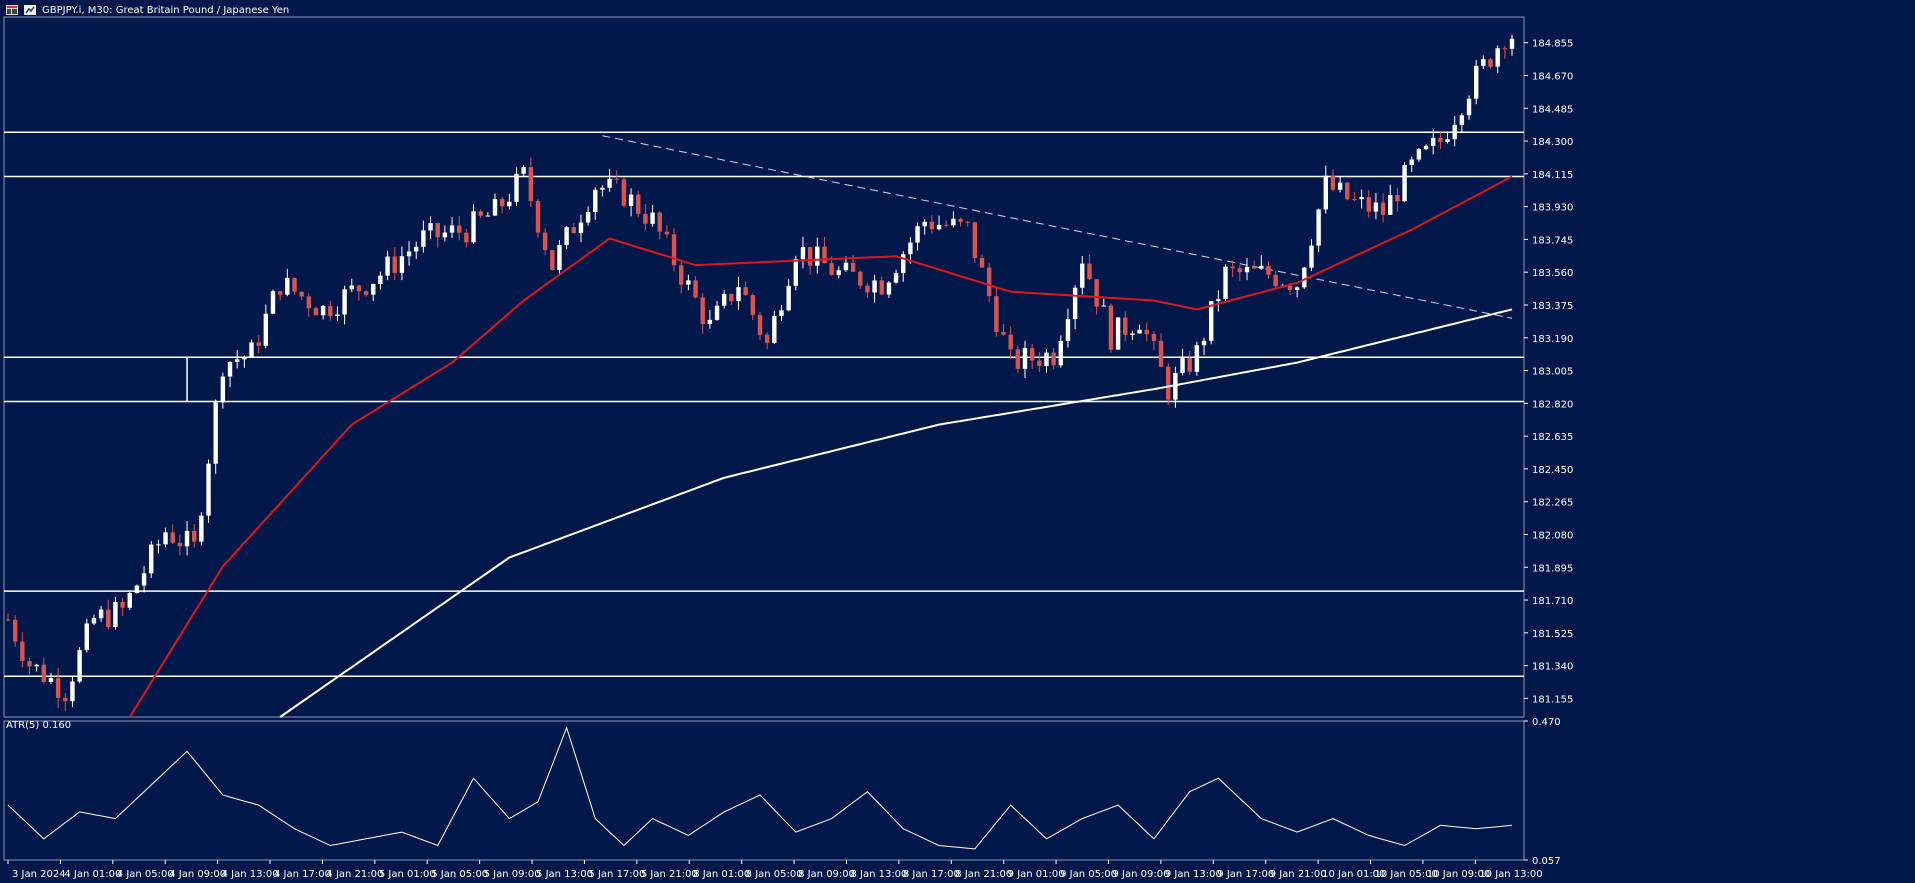 The image size is (1915, 883). I want to click on time-tick-label: 9 Jan 09:00, so click(1140, 874).